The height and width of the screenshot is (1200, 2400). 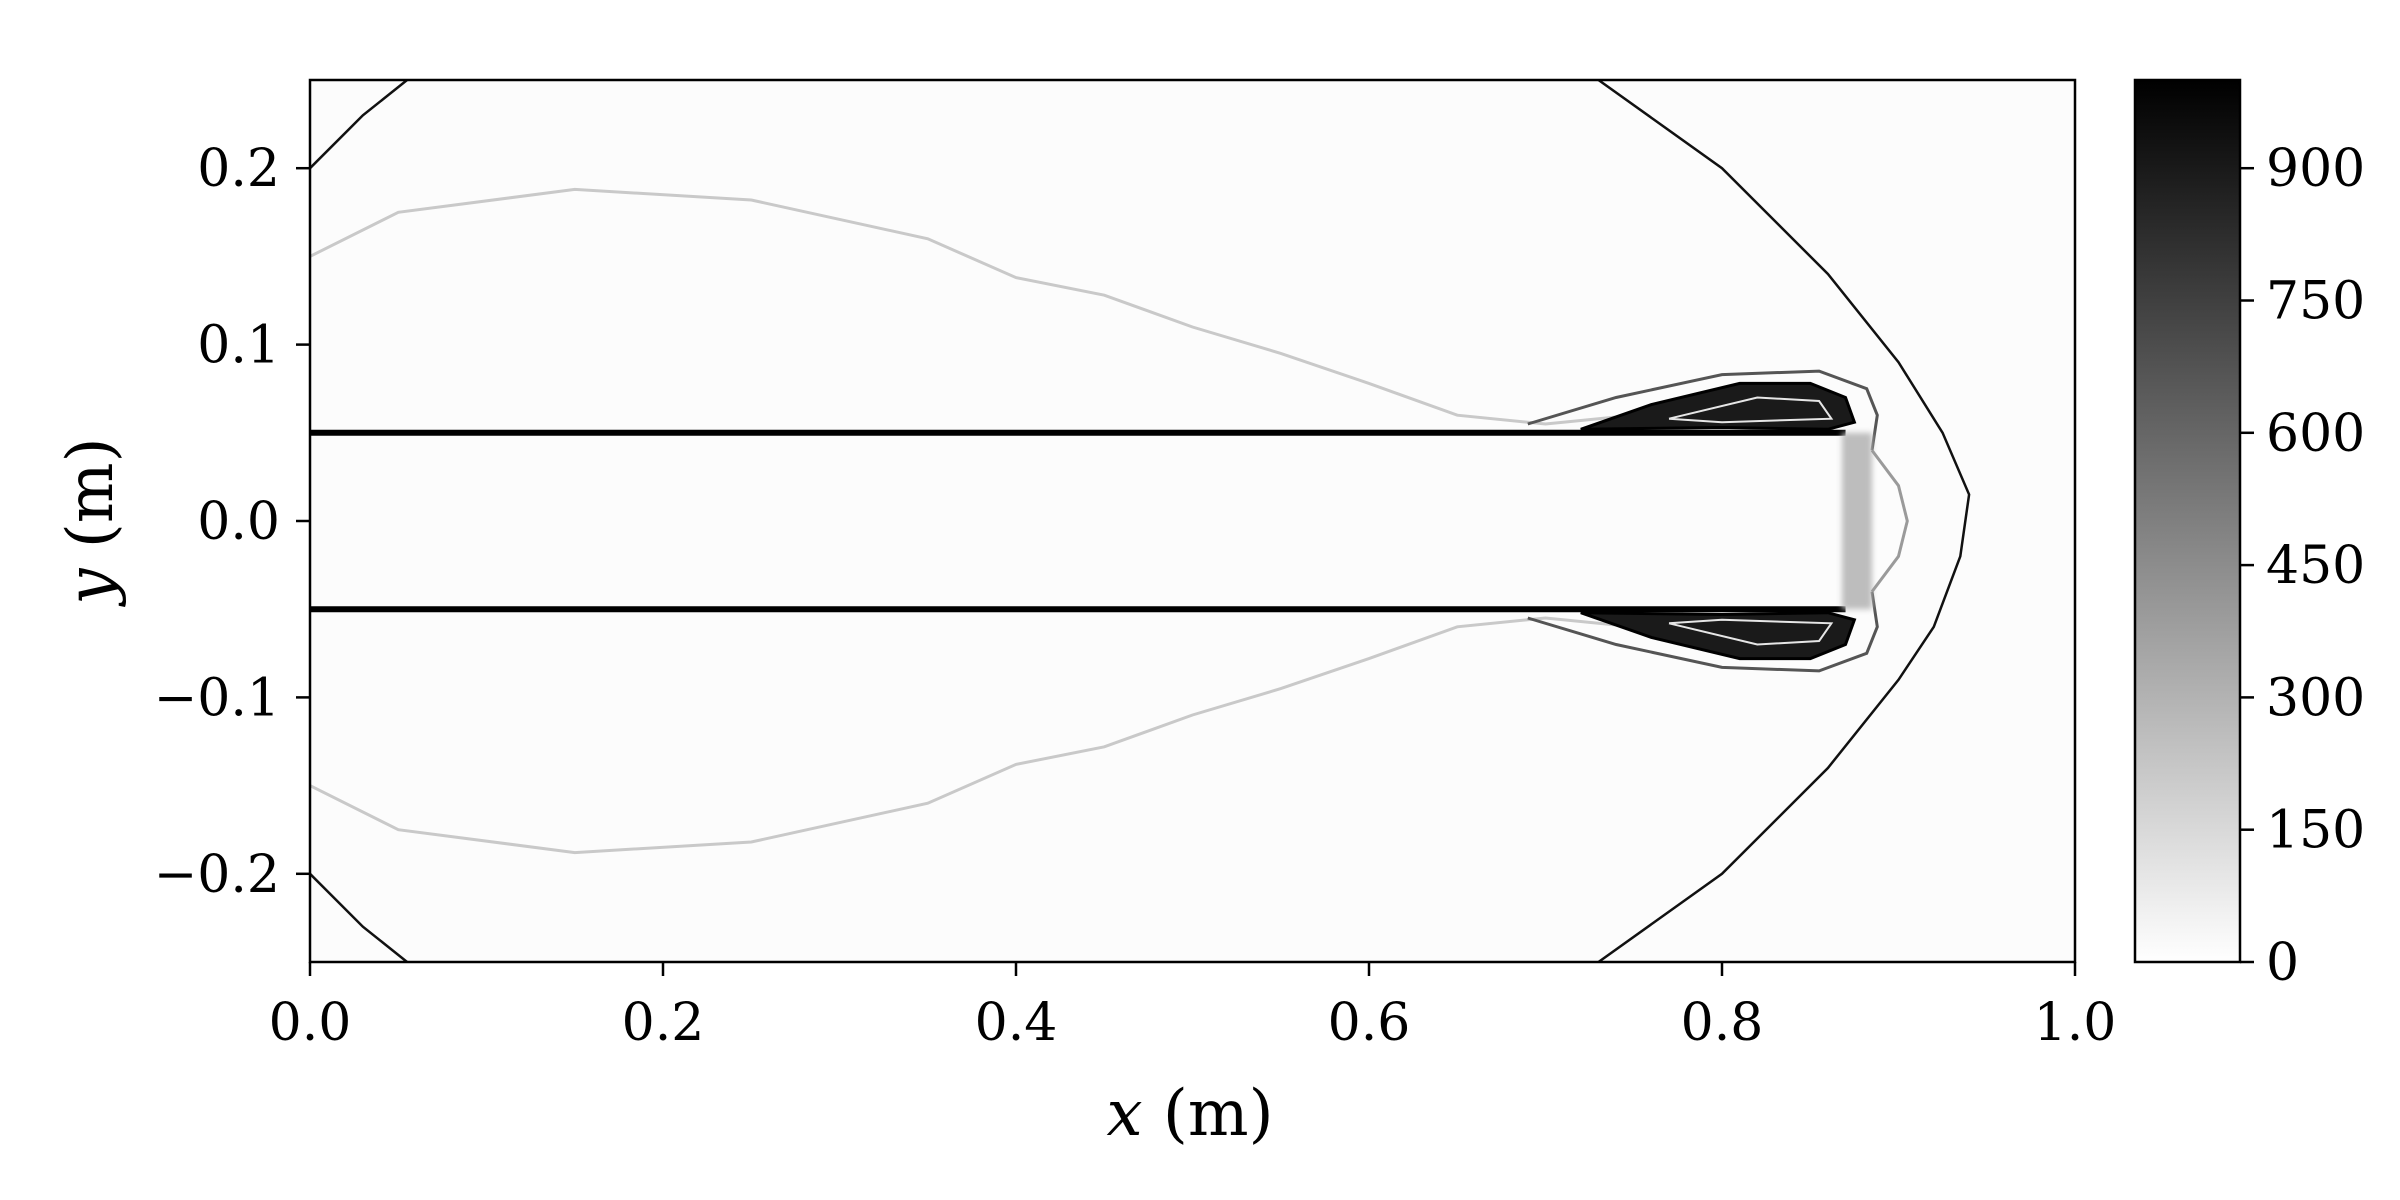 I want to click on colorbar: 0 150 300 450 600 750 900, so click(x=2249, y=535).